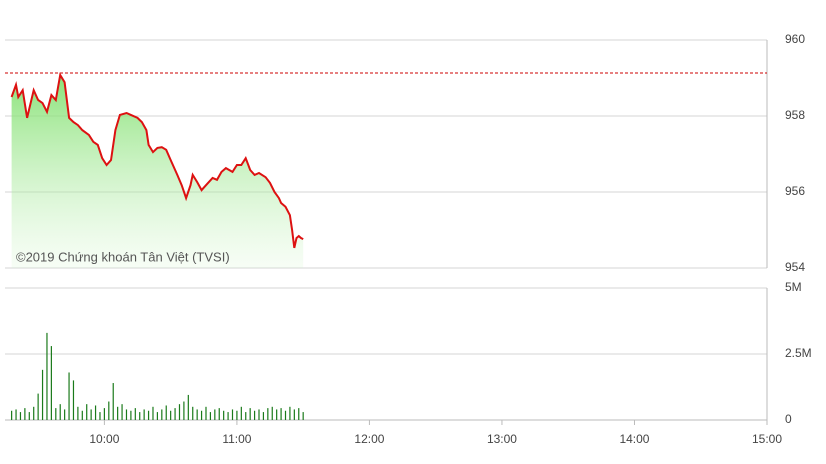 This screenshot has width=826, height=464. Describe the element at coordinates (795, 115) in the screenshot. I see `y-tick-label: 958` at that location.